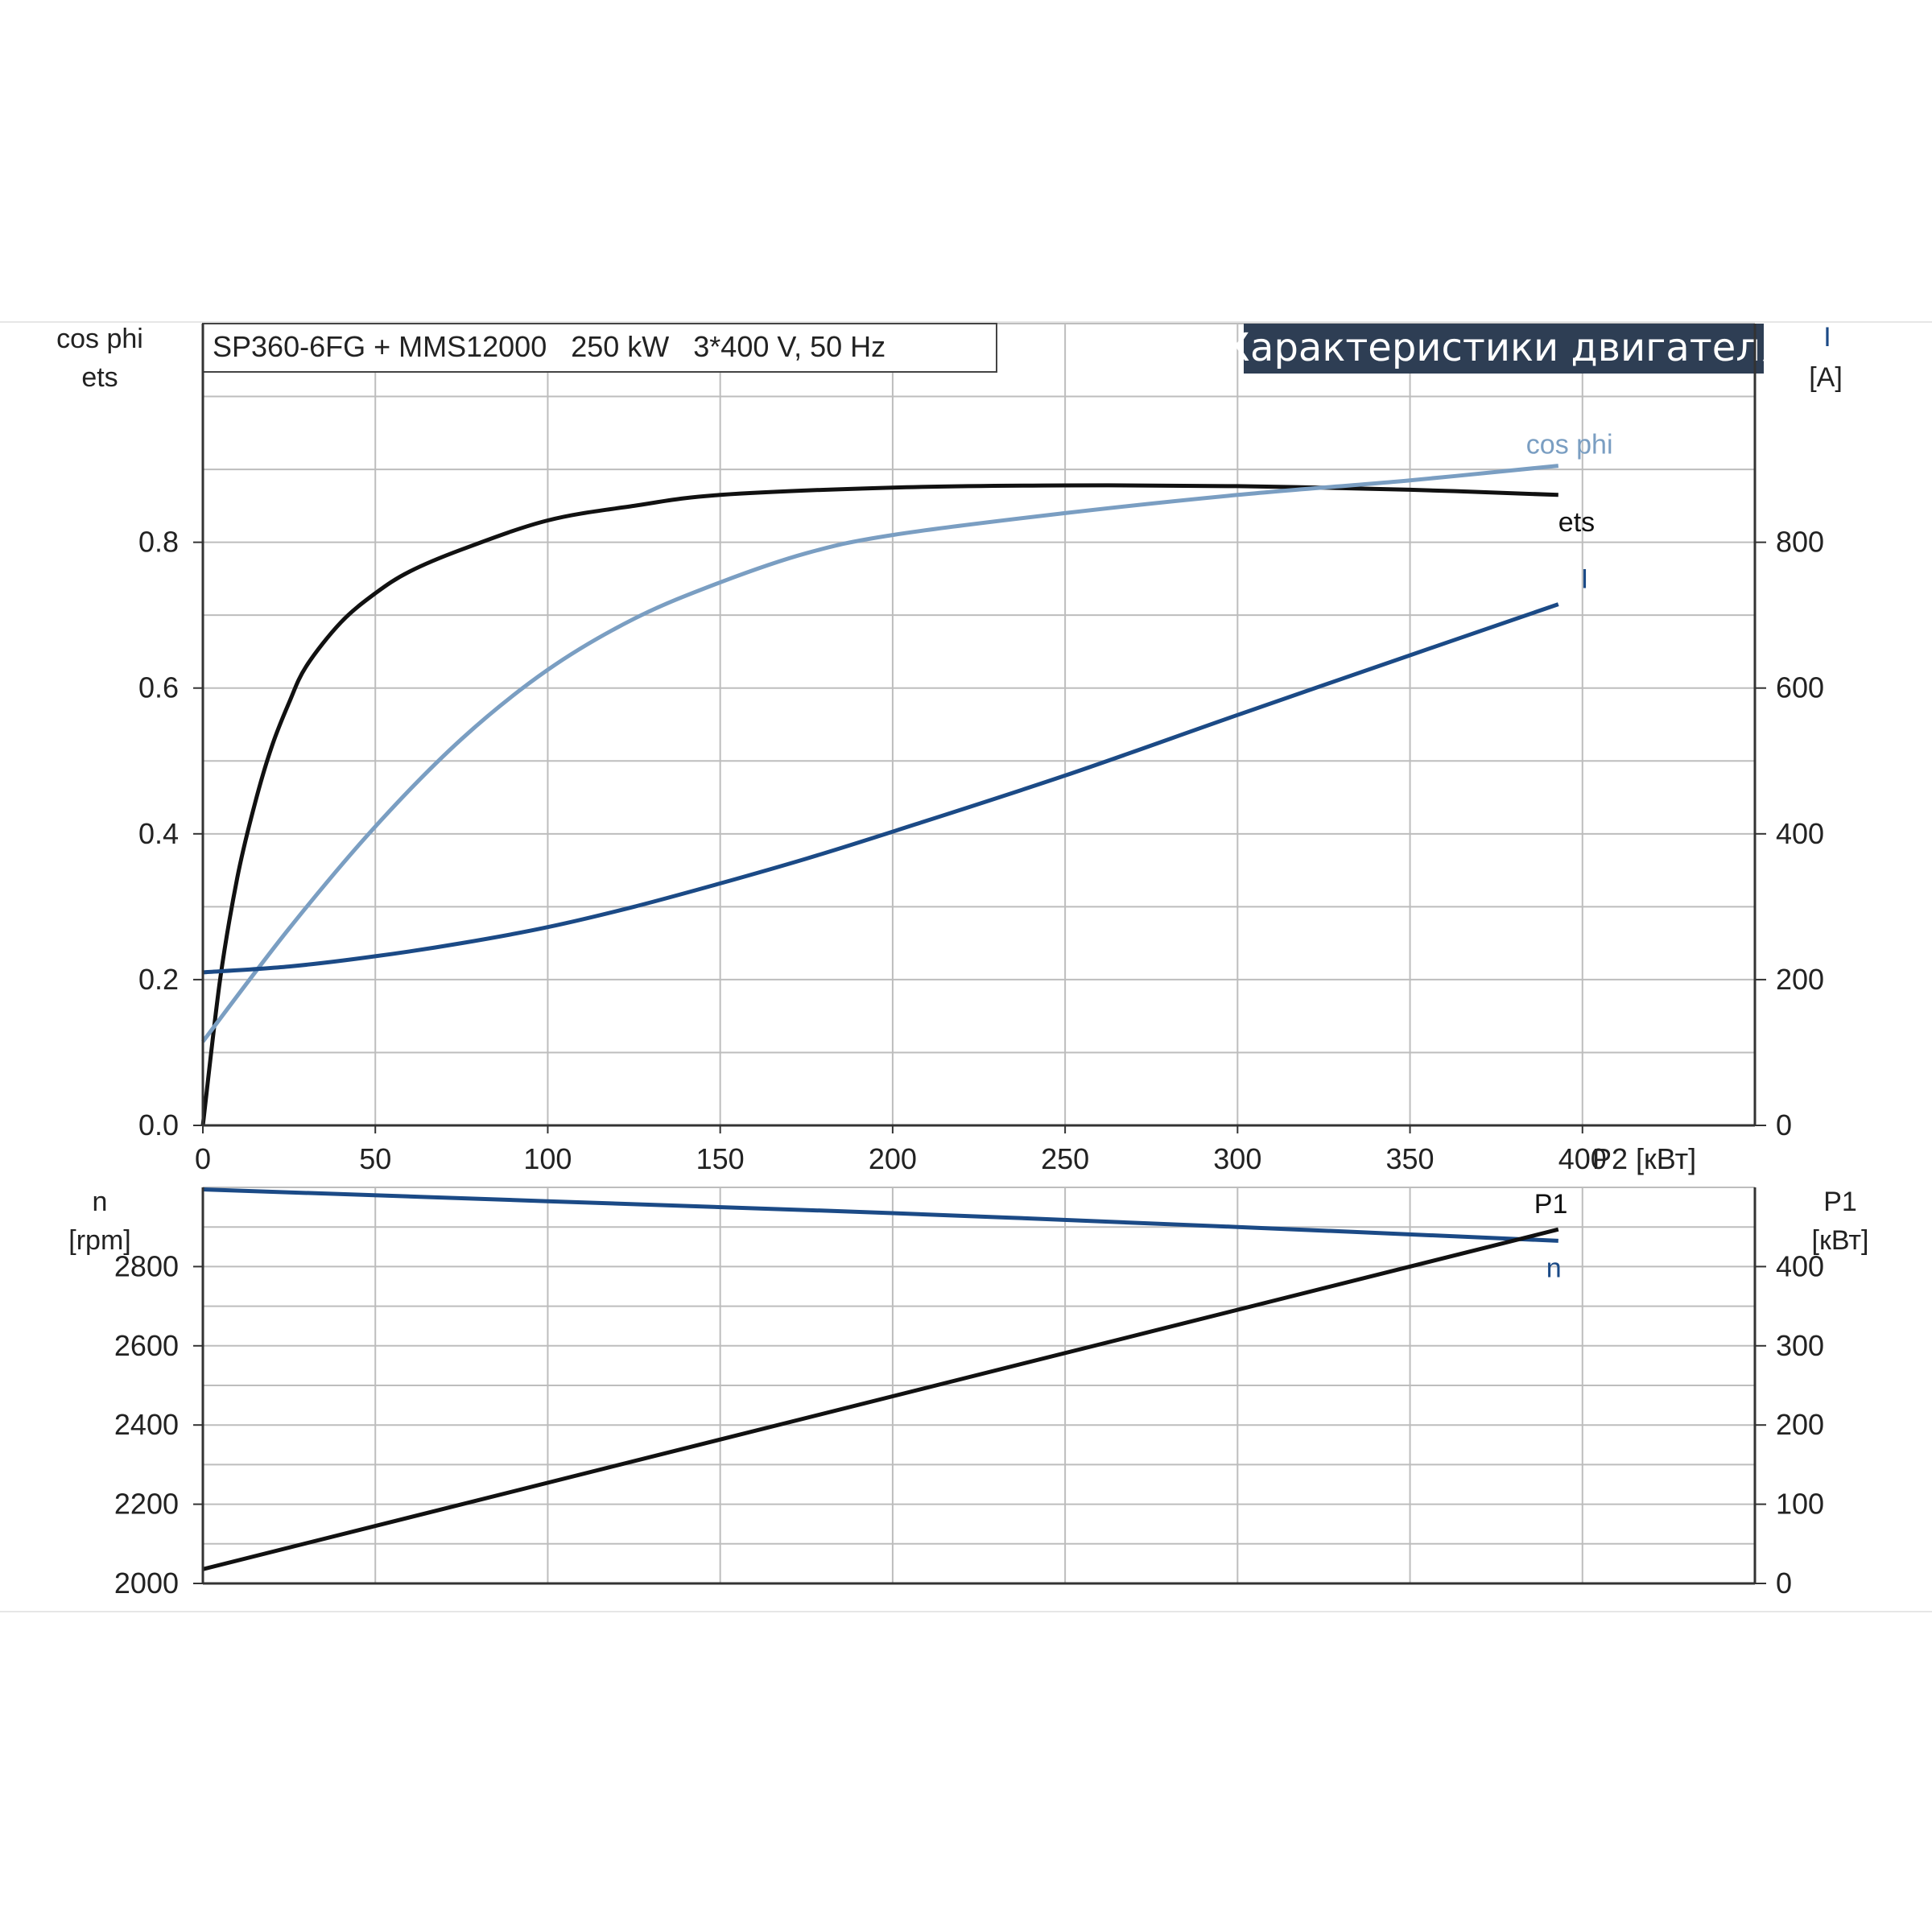  What do you see at coordinates (99, 1240) in the screenshot?
I see `lower-left-axis-title-2: [rpm]` at bounding box center [99, 1240].